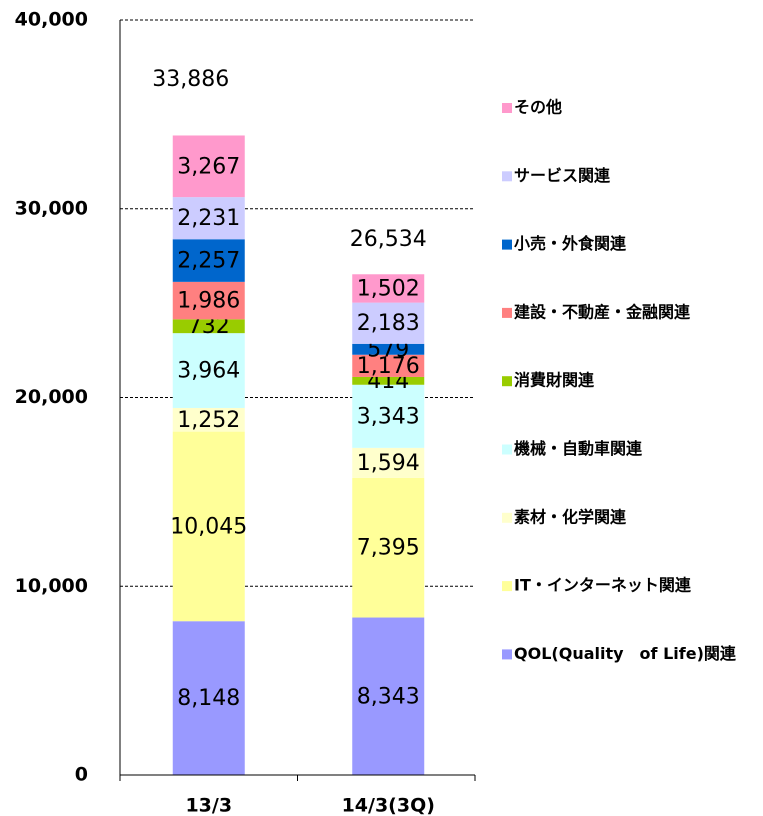 The width and height of the screenshot is (763, 816). Describe the element at coordinates (51, 397) in the screenshot. I see `y-tick-label: 20,000` at that location.